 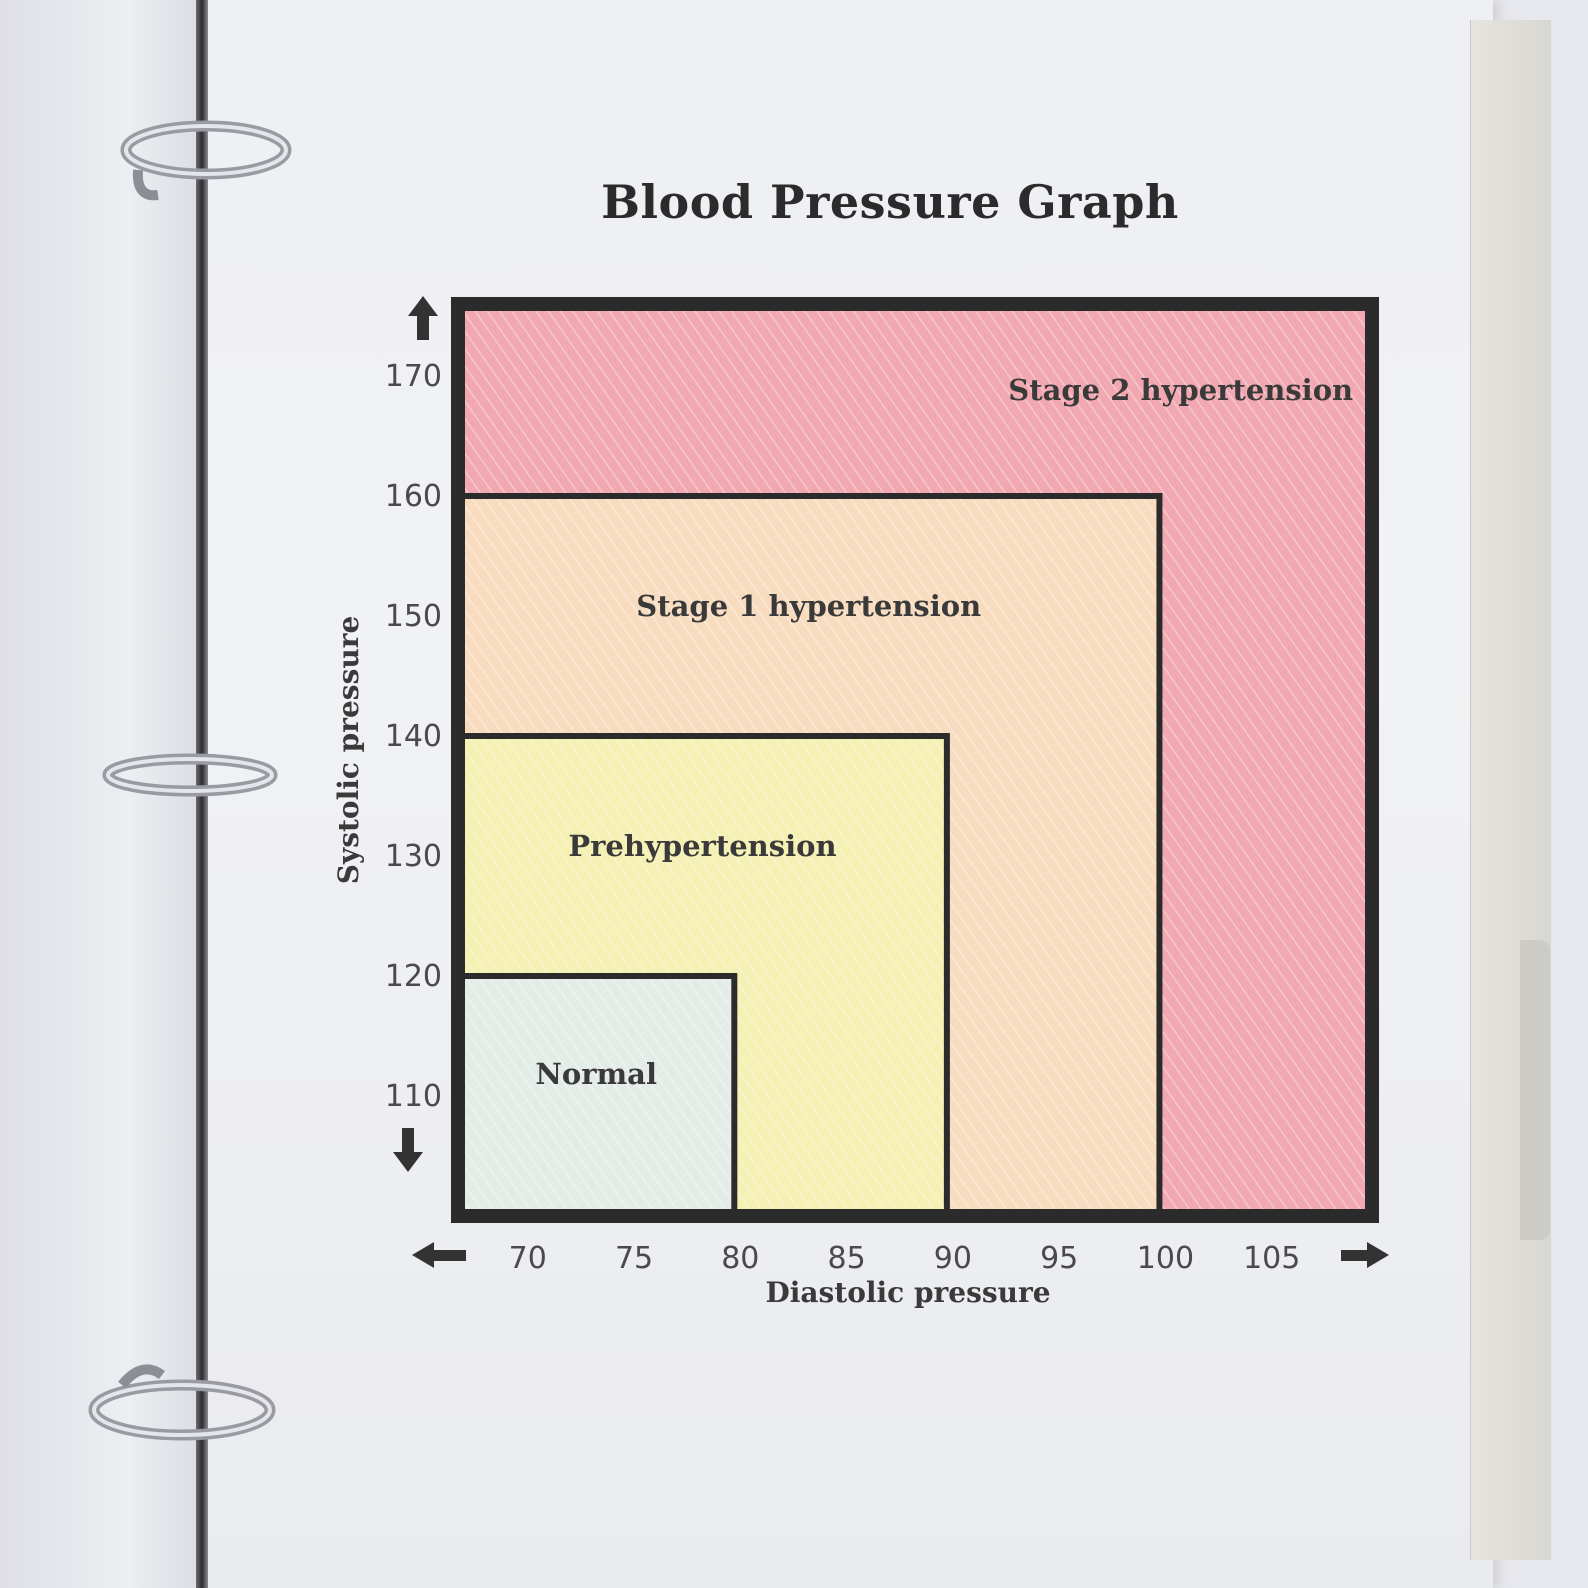 I want to click on divider-tab, so click(x=1535, y=1090).